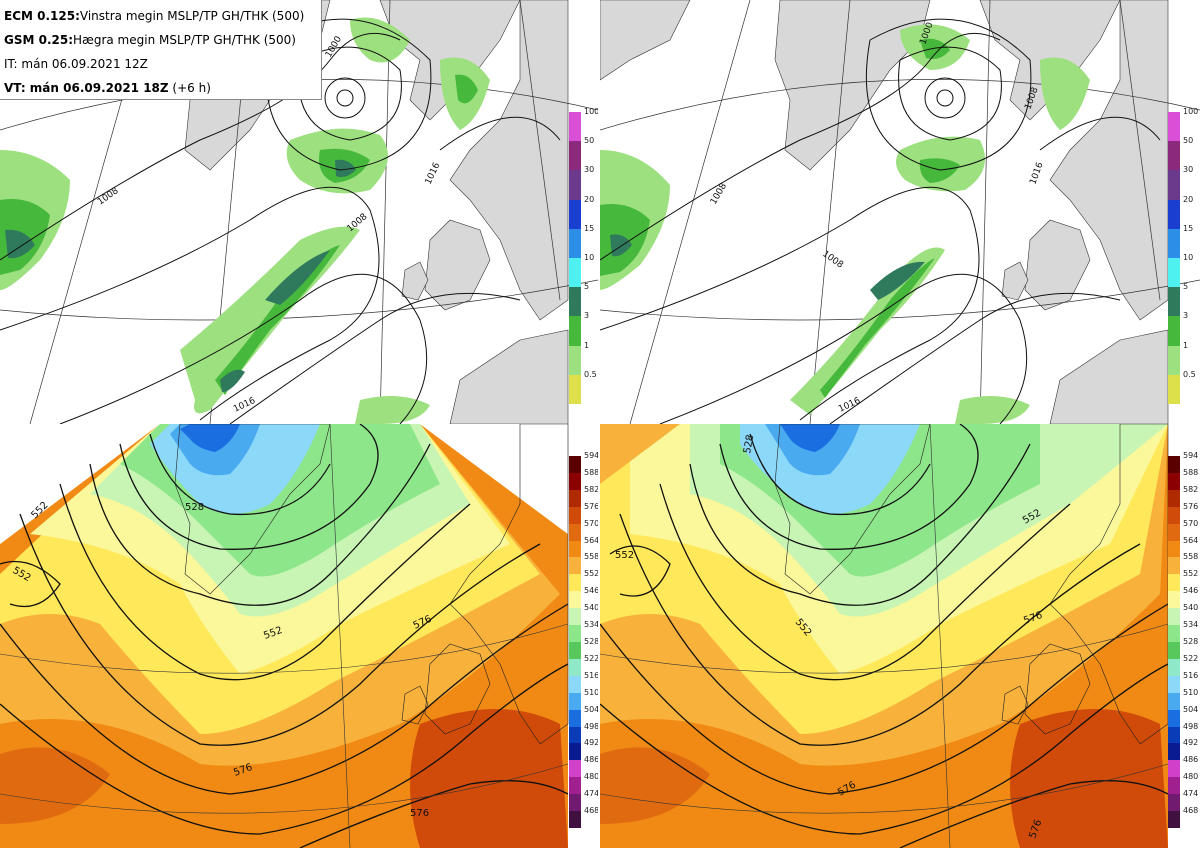 Image resolution: width=1200 pixels, height=848 pixels. Describe the element at coordinates (1191, 709) in the screenshot. I see `colorbar-label: 504` at that location.